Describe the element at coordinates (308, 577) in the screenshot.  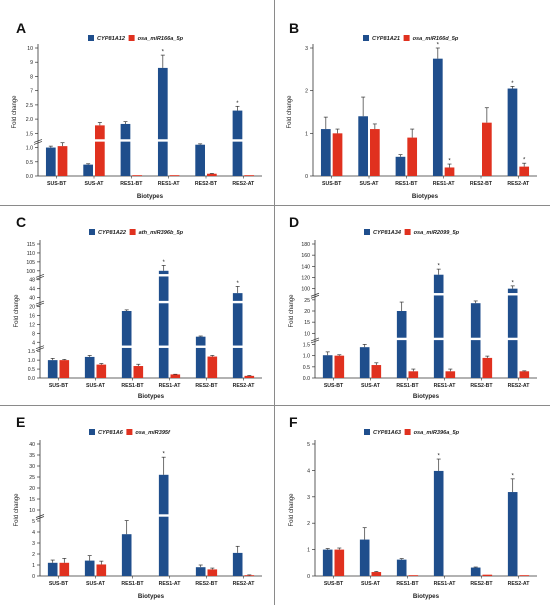
I see `y-tick-label: 0` at that location.